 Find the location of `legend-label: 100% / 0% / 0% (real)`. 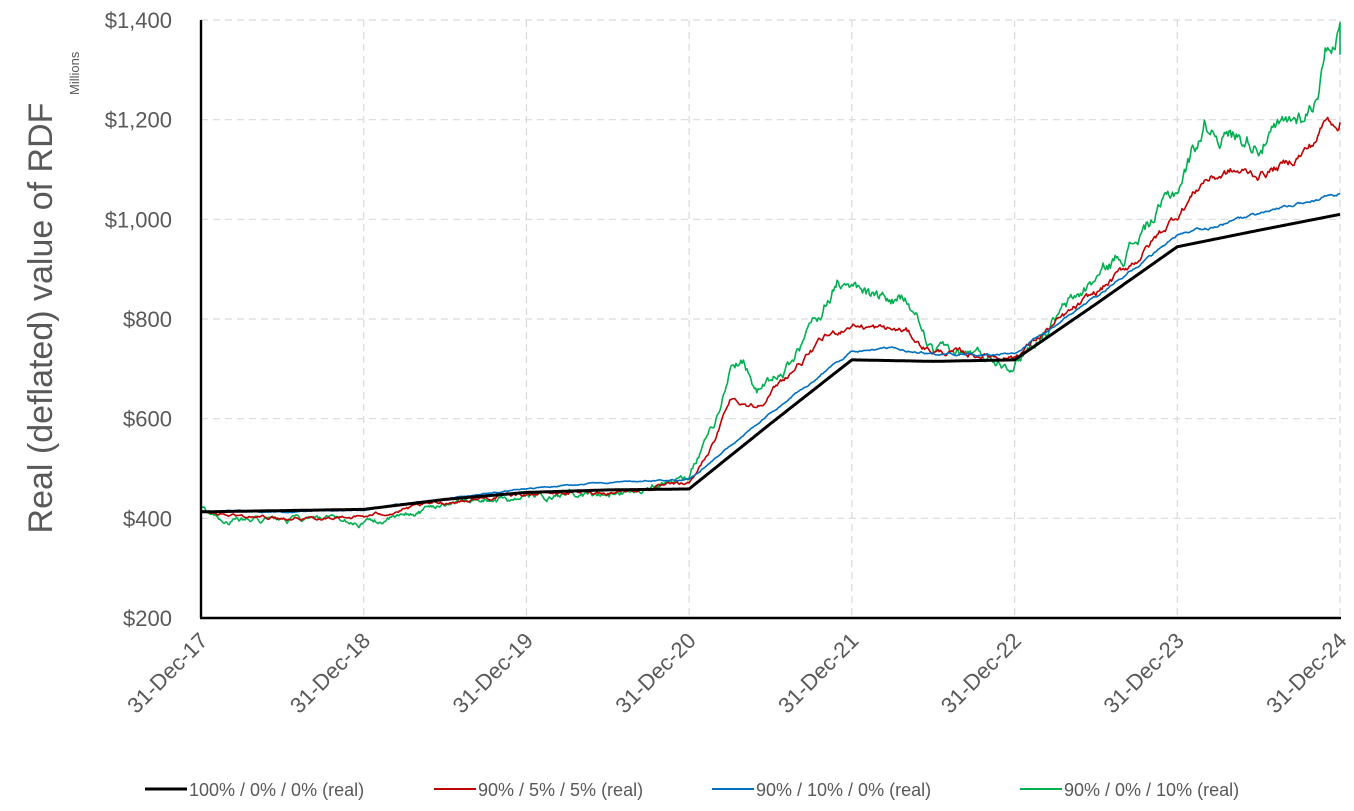

legend-label: 100% / 0% / 0% (real) is located at coordinates (276, 790).